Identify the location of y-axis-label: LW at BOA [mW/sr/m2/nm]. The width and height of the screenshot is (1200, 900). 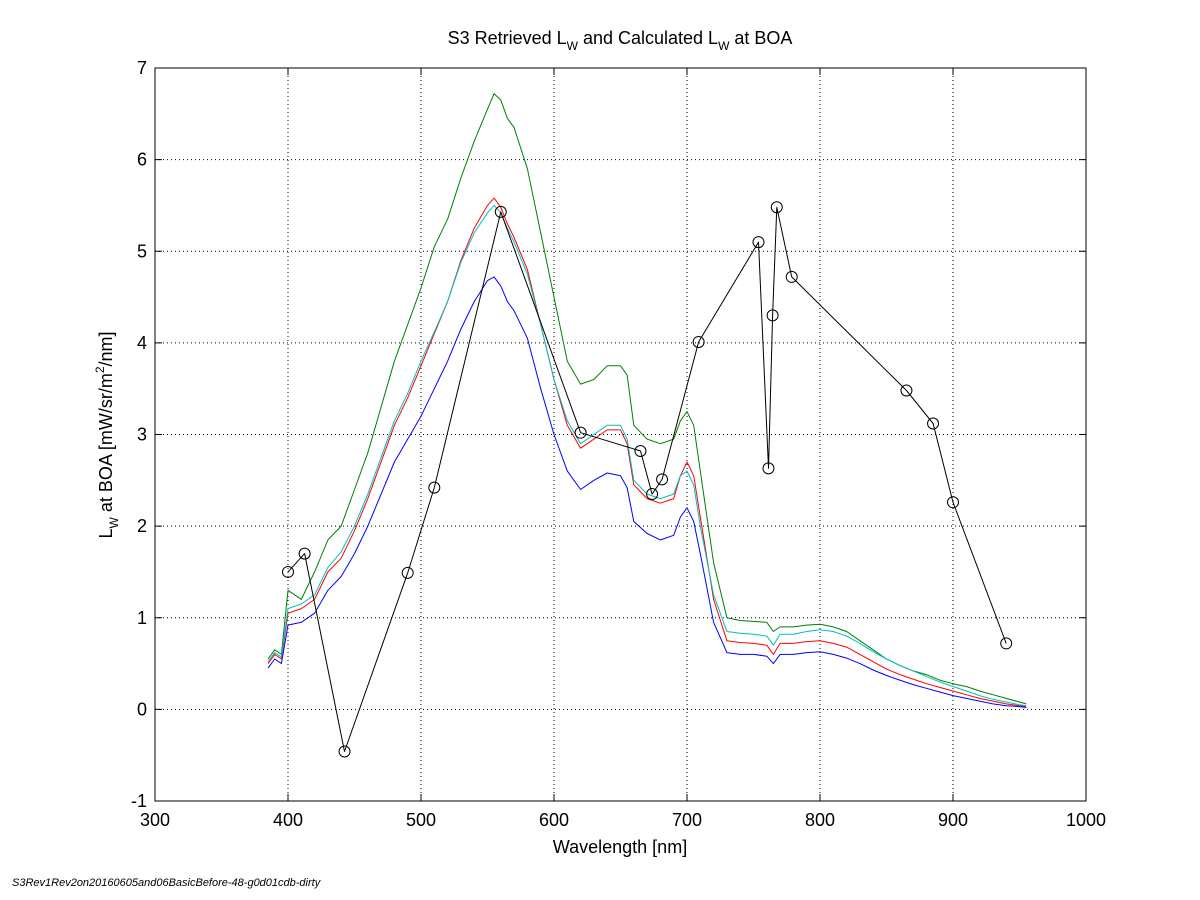
(107, 434).